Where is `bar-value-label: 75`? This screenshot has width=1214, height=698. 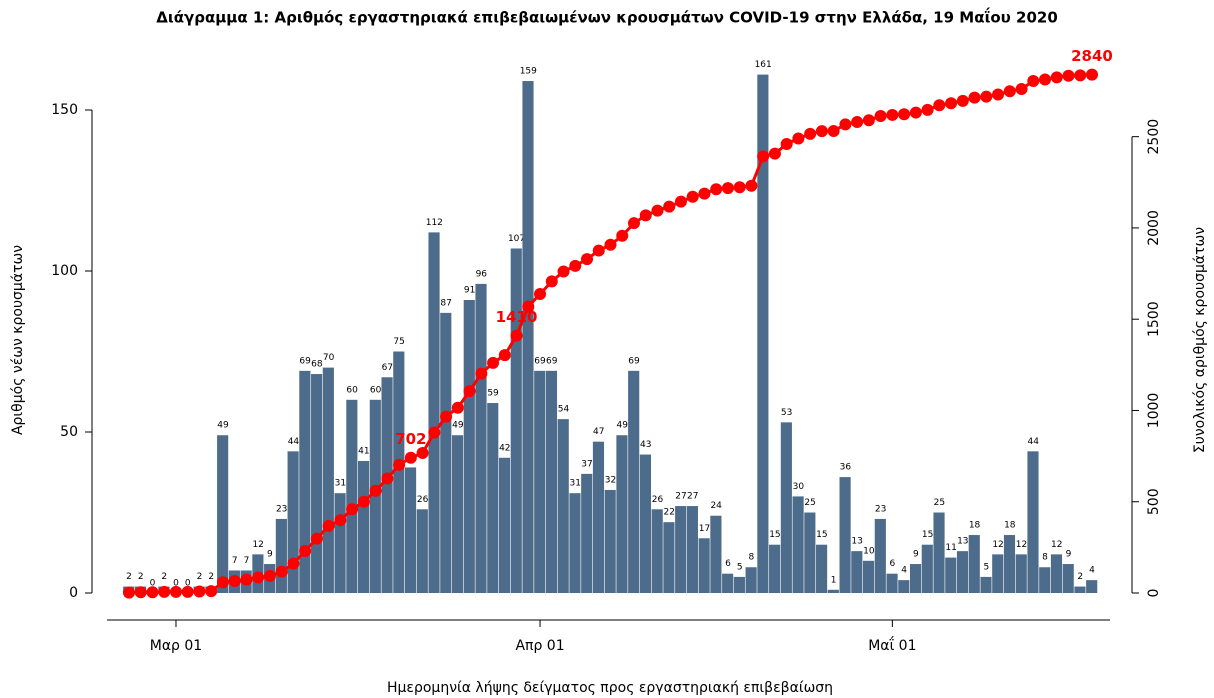
bar-value-label: 75 is located at coordinates (398, 342).